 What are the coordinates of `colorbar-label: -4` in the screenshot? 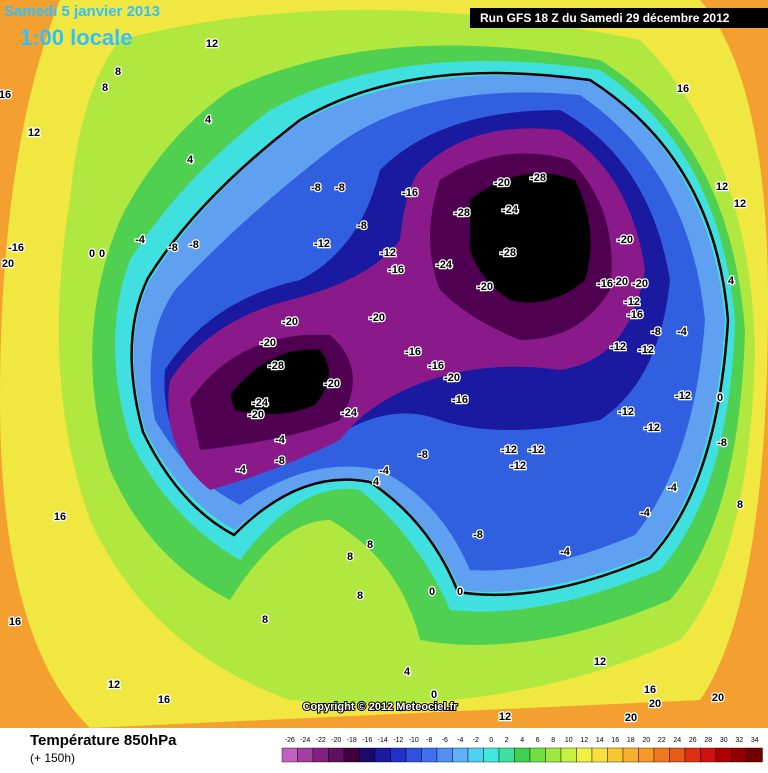 It's located at (460, 740).